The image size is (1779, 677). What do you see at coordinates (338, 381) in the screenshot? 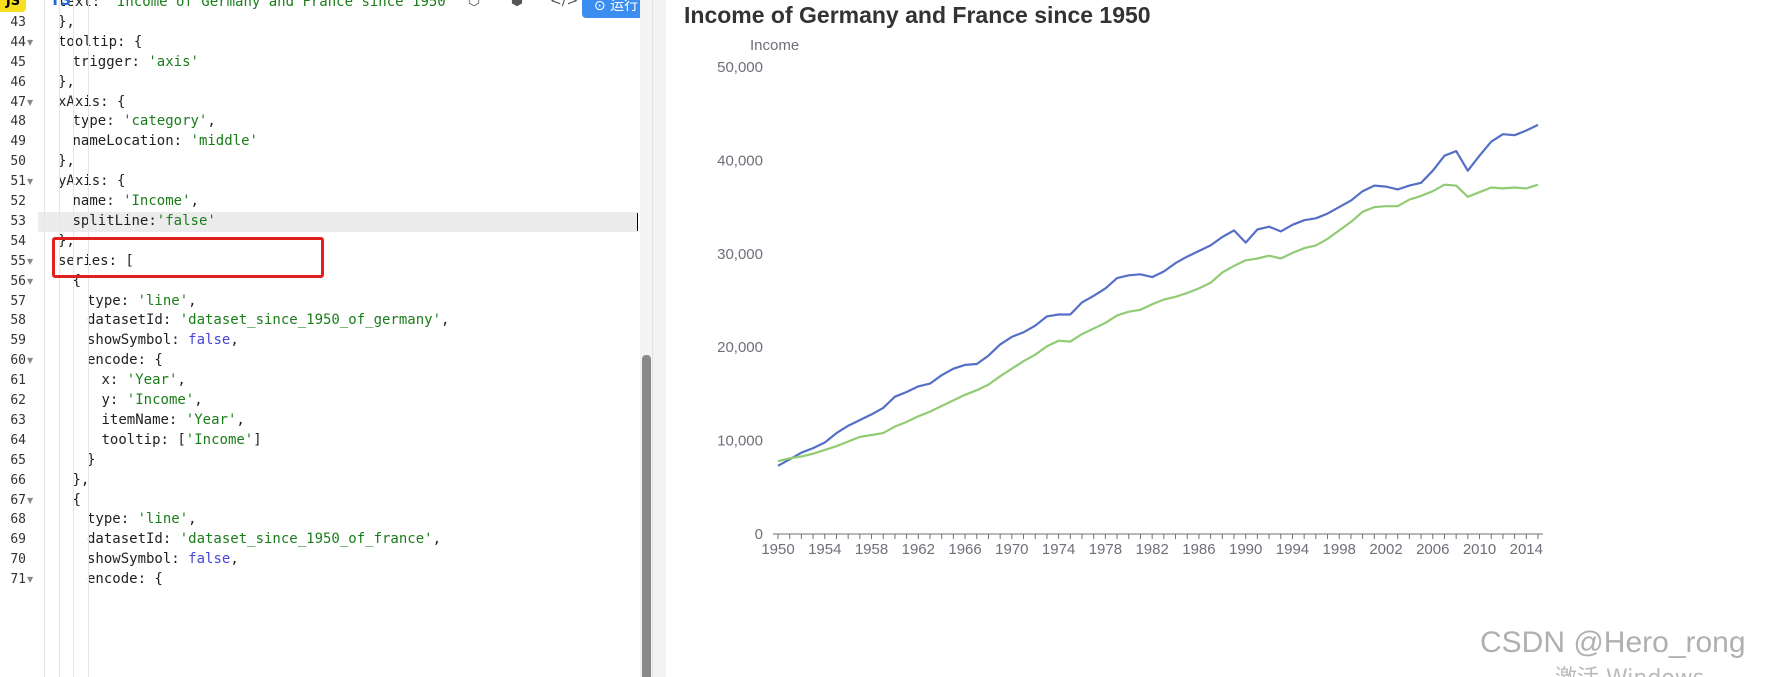
I see `code-line: x: 'Year',` at bounding box center [338, 381].